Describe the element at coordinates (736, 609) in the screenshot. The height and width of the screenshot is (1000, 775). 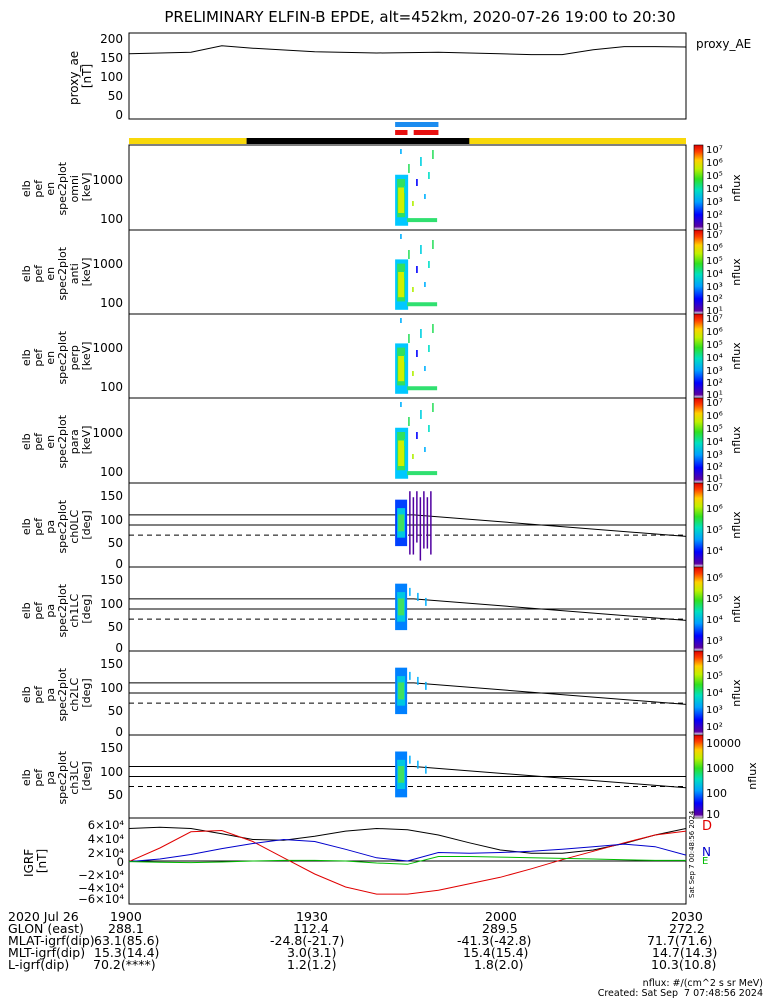
I see `cbar-ch1lc-label: nflux` at that location.